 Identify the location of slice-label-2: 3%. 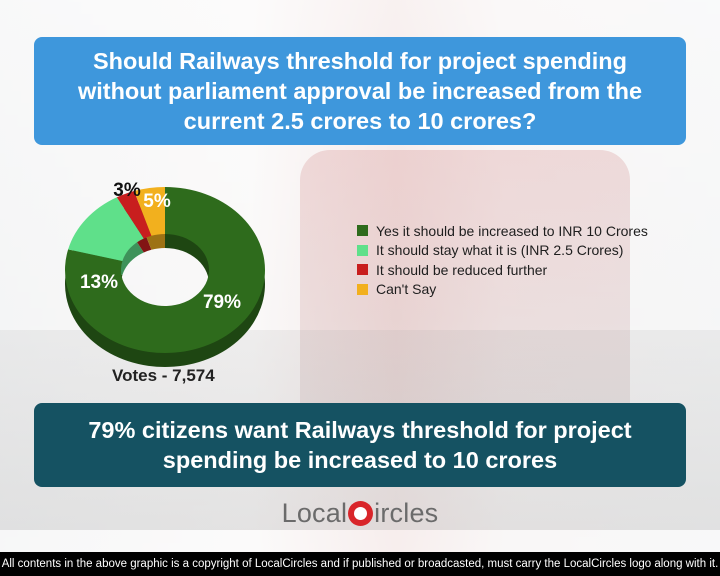
(127, 190).